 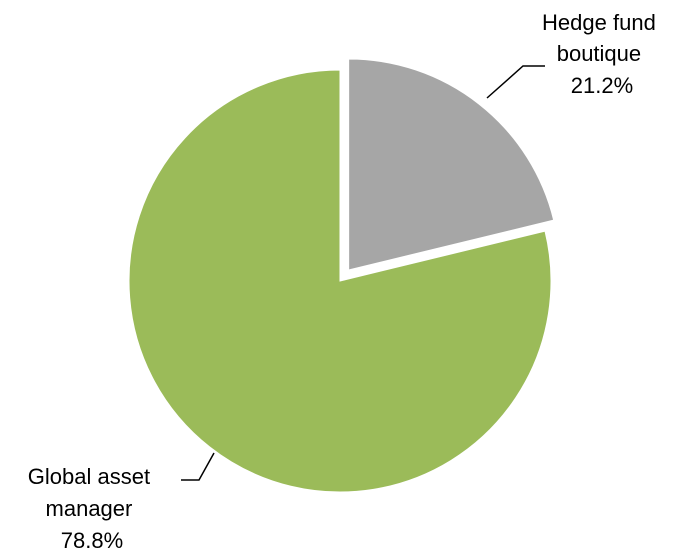 What do you see at coordinates (515, 82) in the screenshot?
I see `leader-line-hedge-fund` at bounding box center [515, 82].